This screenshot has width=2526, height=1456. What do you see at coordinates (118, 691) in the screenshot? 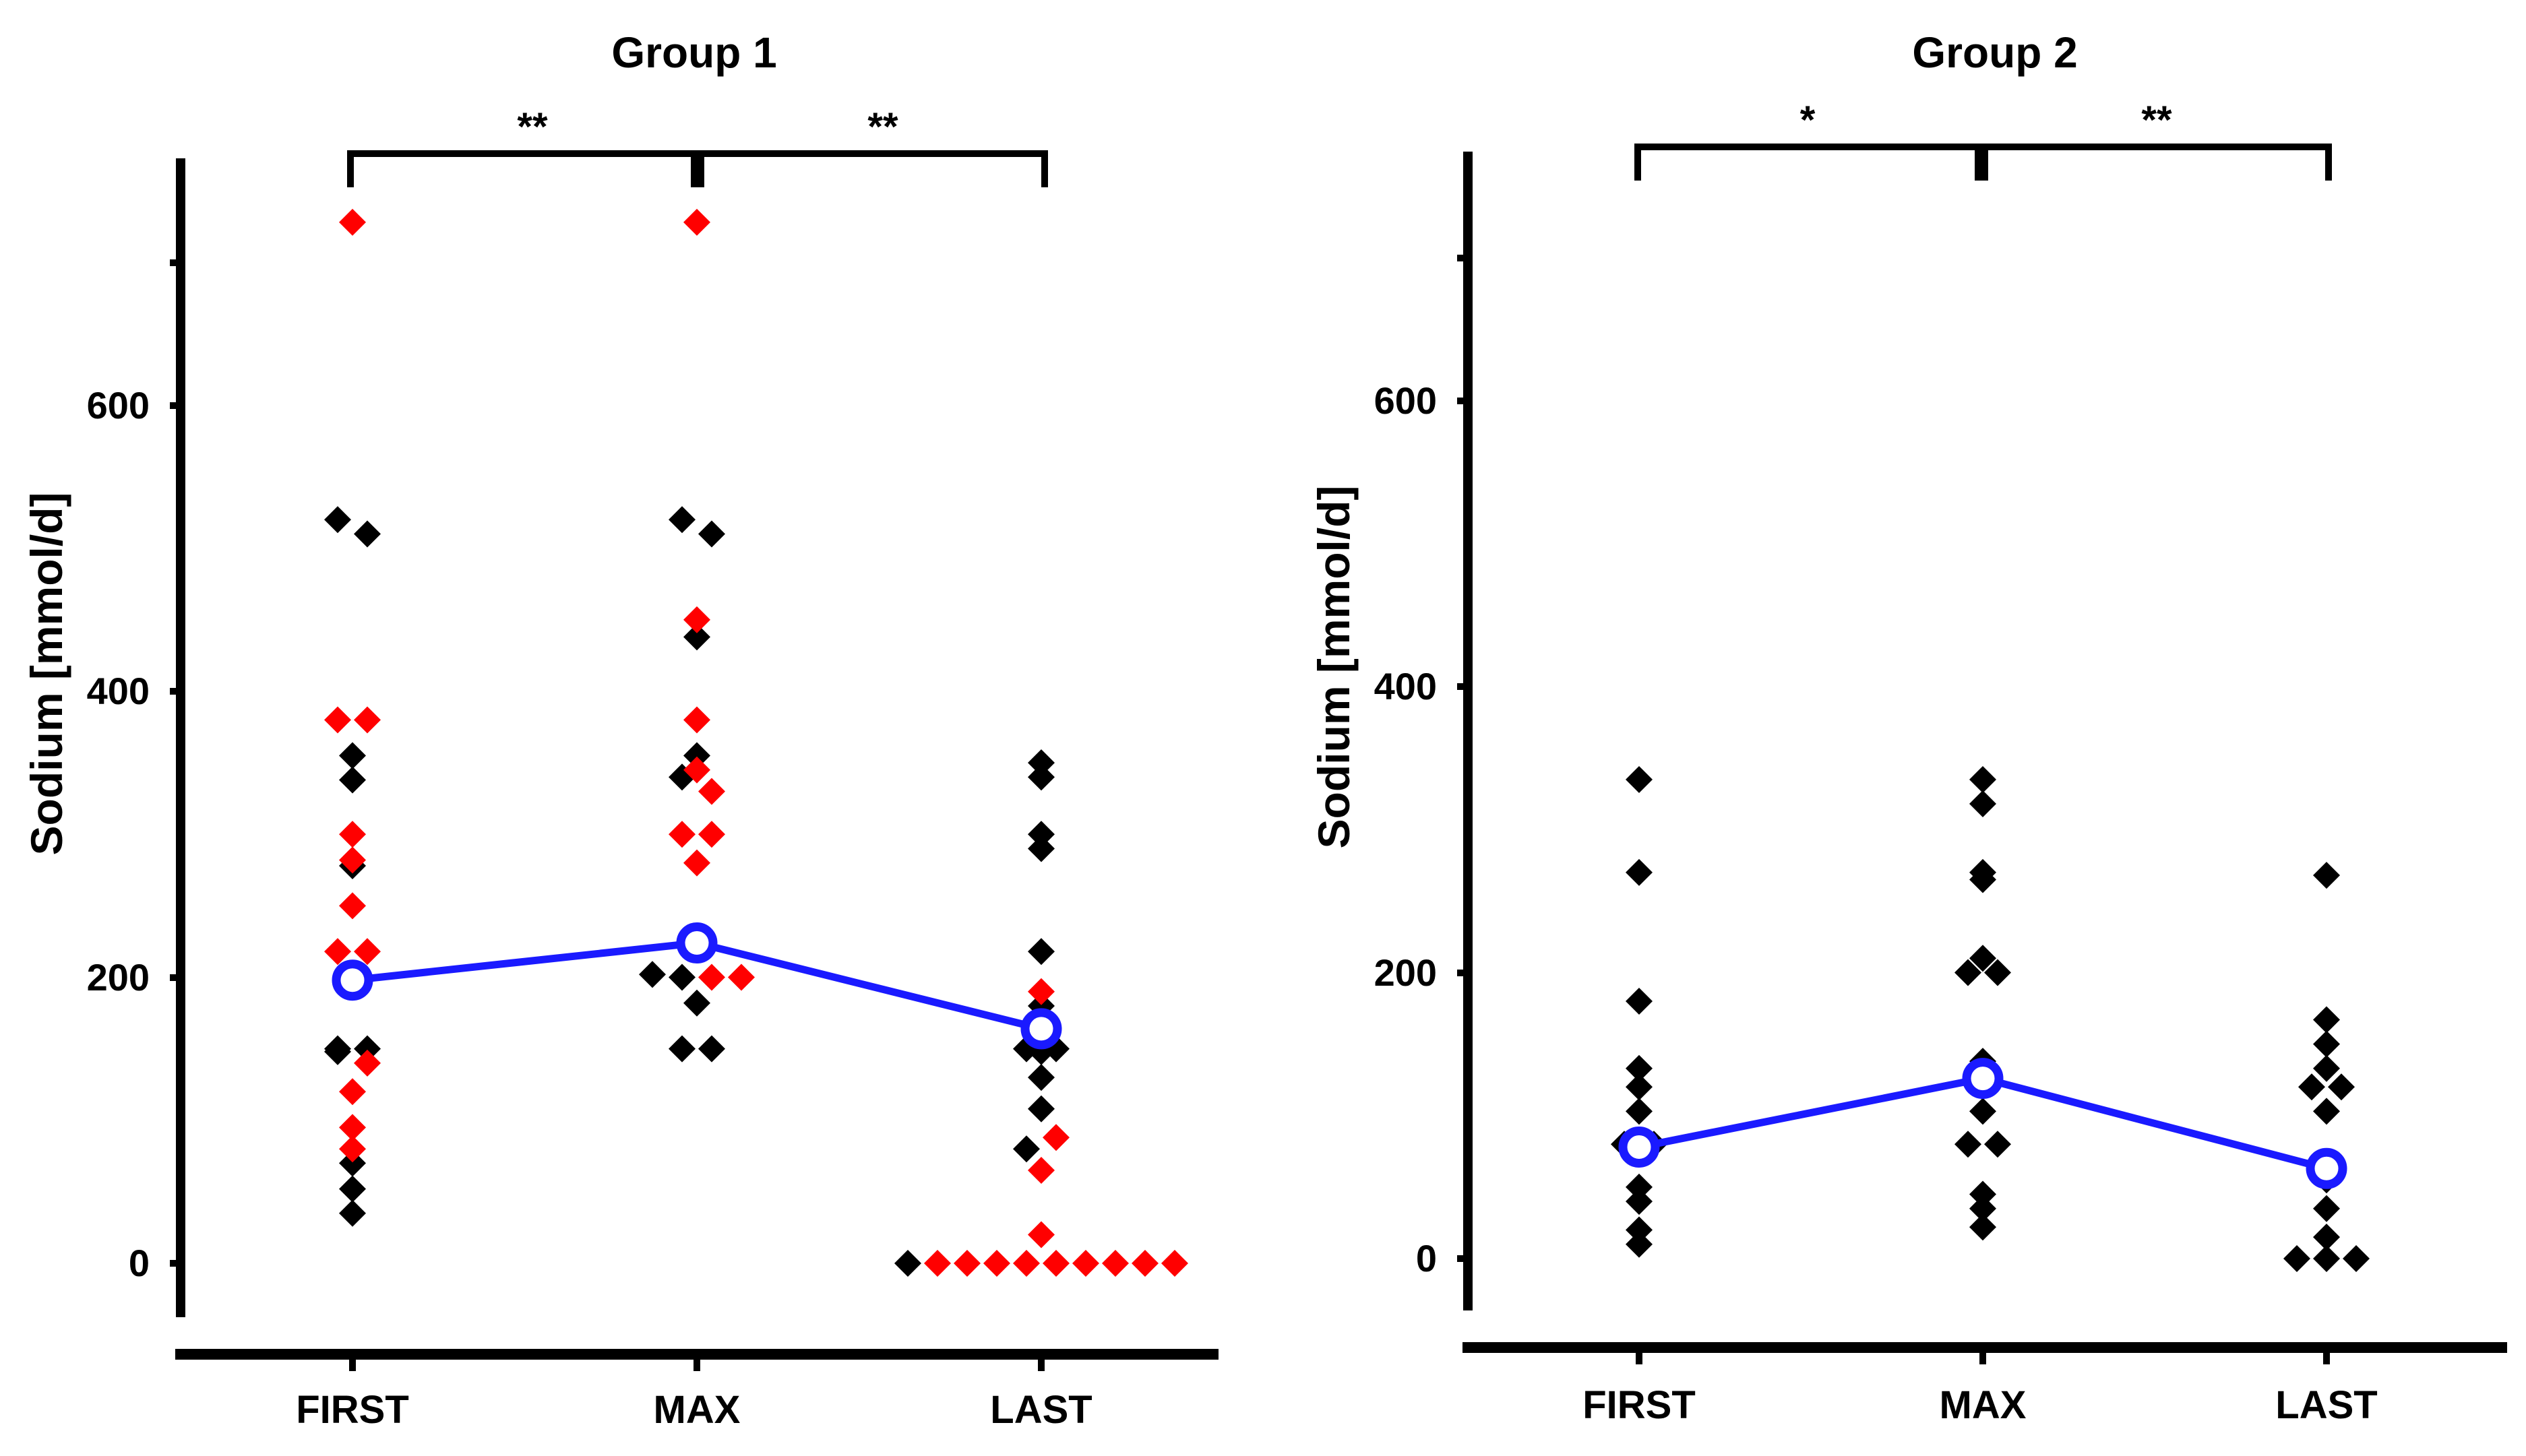
I see `y-tick-label: 400` at bounding box center [118, 691].